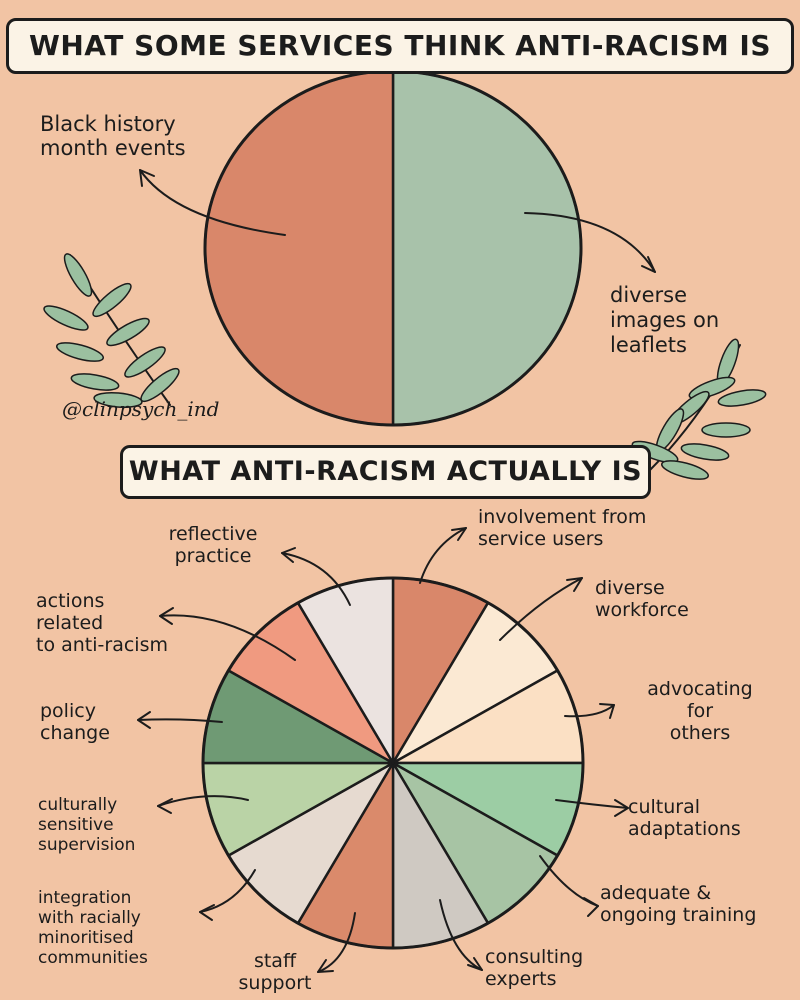  I want to click on label-actions-related-to-anti-racism: actions related to anti-racism, so click(102, 623).